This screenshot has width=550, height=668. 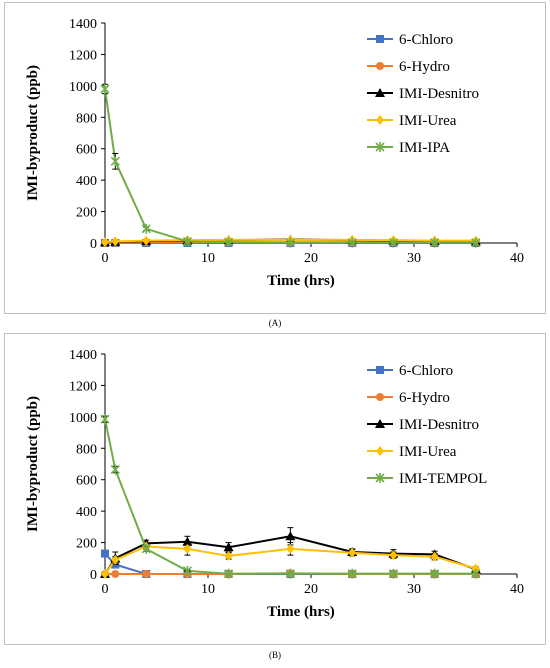 I want to click on legend-label: IMI-IPA, so click(x=424, y=148).